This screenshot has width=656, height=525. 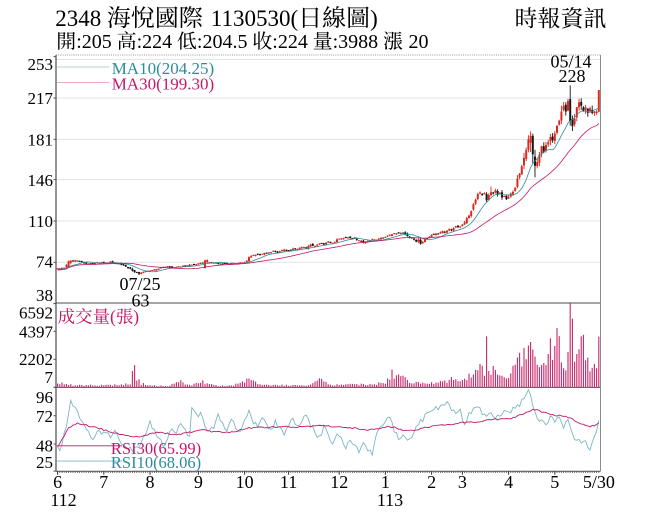 What do you see at coordinates (163, 83) in the screenshot?
I see `svg-text: MA30(199.30)` at bounding box center [163, 83].